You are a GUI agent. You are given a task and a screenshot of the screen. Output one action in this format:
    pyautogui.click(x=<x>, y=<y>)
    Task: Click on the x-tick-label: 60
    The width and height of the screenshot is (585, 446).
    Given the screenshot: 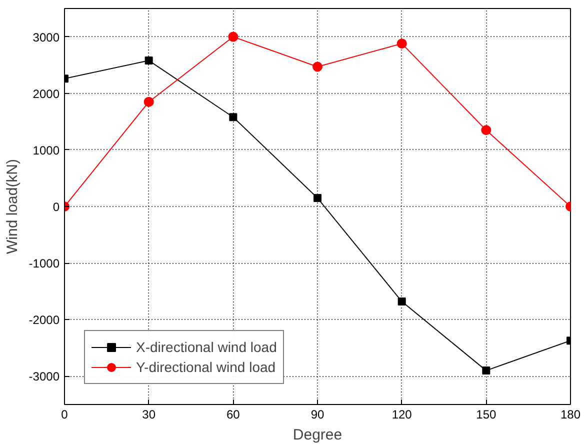 What is the action you would take?
    pyautogui.click(x=233, y=415)
    